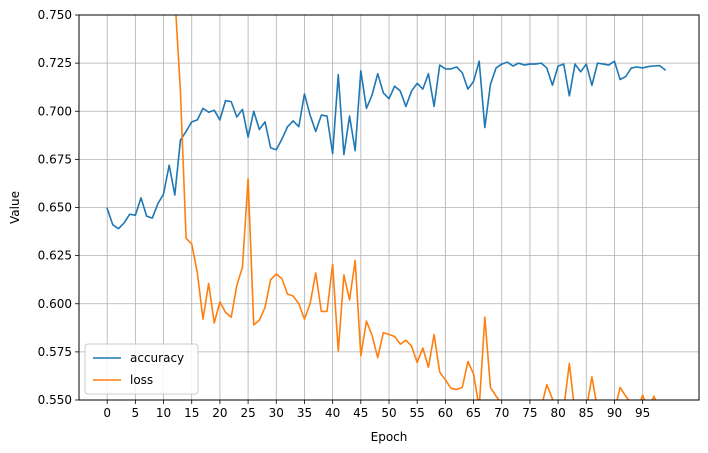  I want to click on y-tick-label: 0.725, so click(55, 63).